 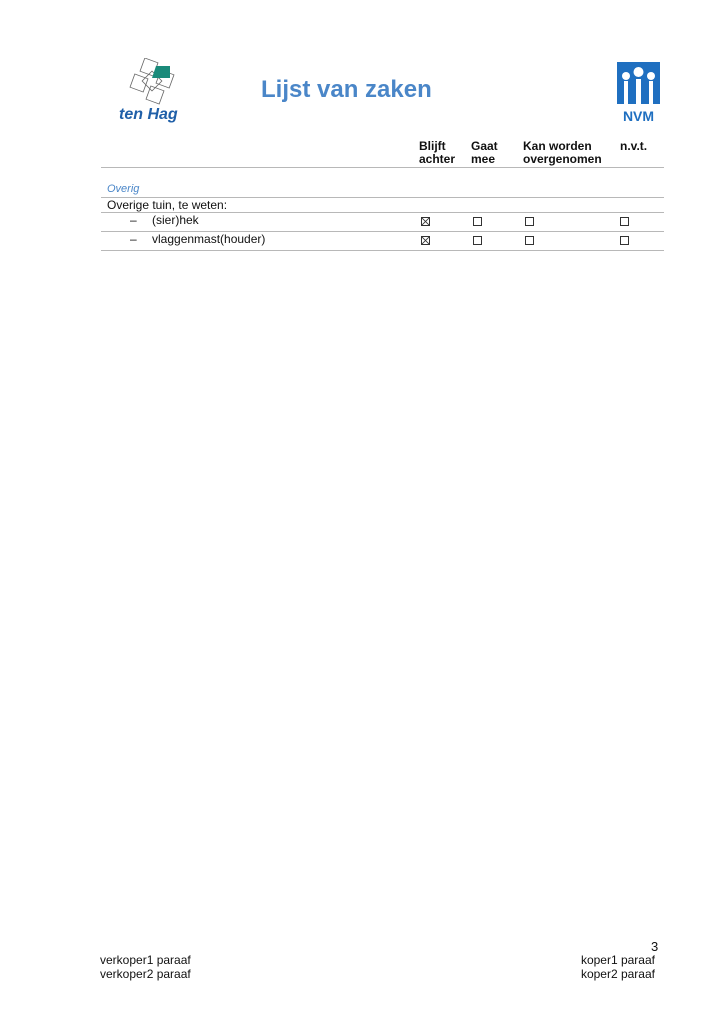 What do you see at coordinates (148, 114) in the screenshot?
I see `ten-hag-wordmark: ten Hag` at bounding box center [148, 114].